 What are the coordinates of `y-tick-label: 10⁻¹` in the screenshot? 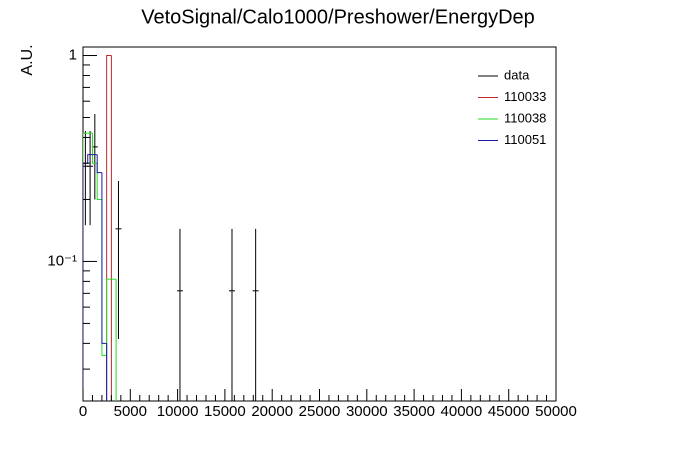 It's located at (62, 260).